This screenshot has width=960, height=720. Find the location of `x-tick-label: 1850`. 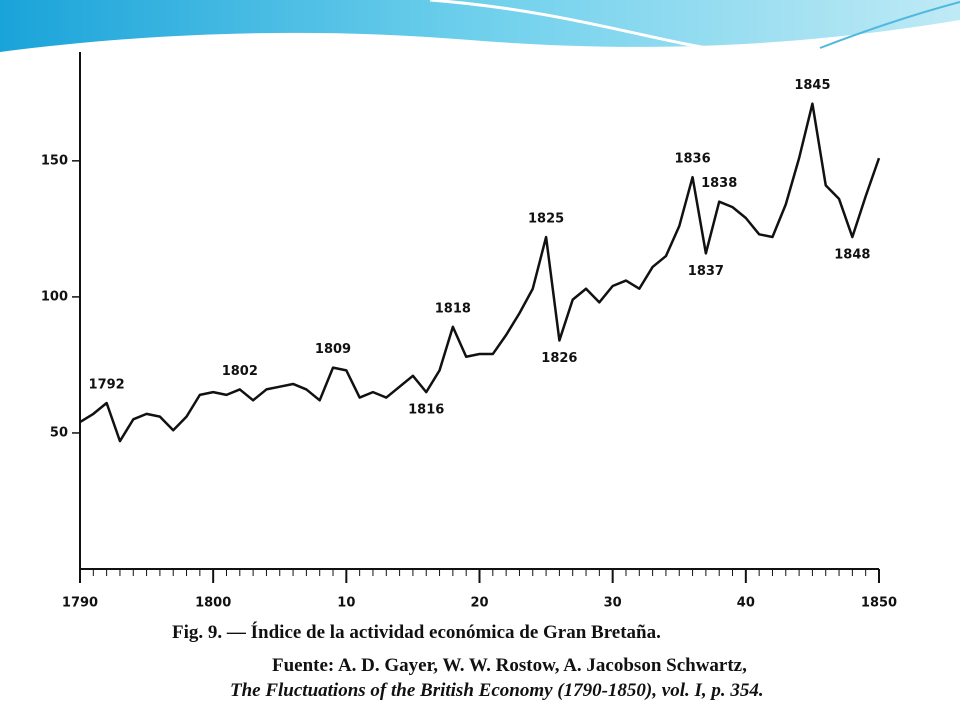

x-tick-label: 1850 is located at coordinates (879, 603).